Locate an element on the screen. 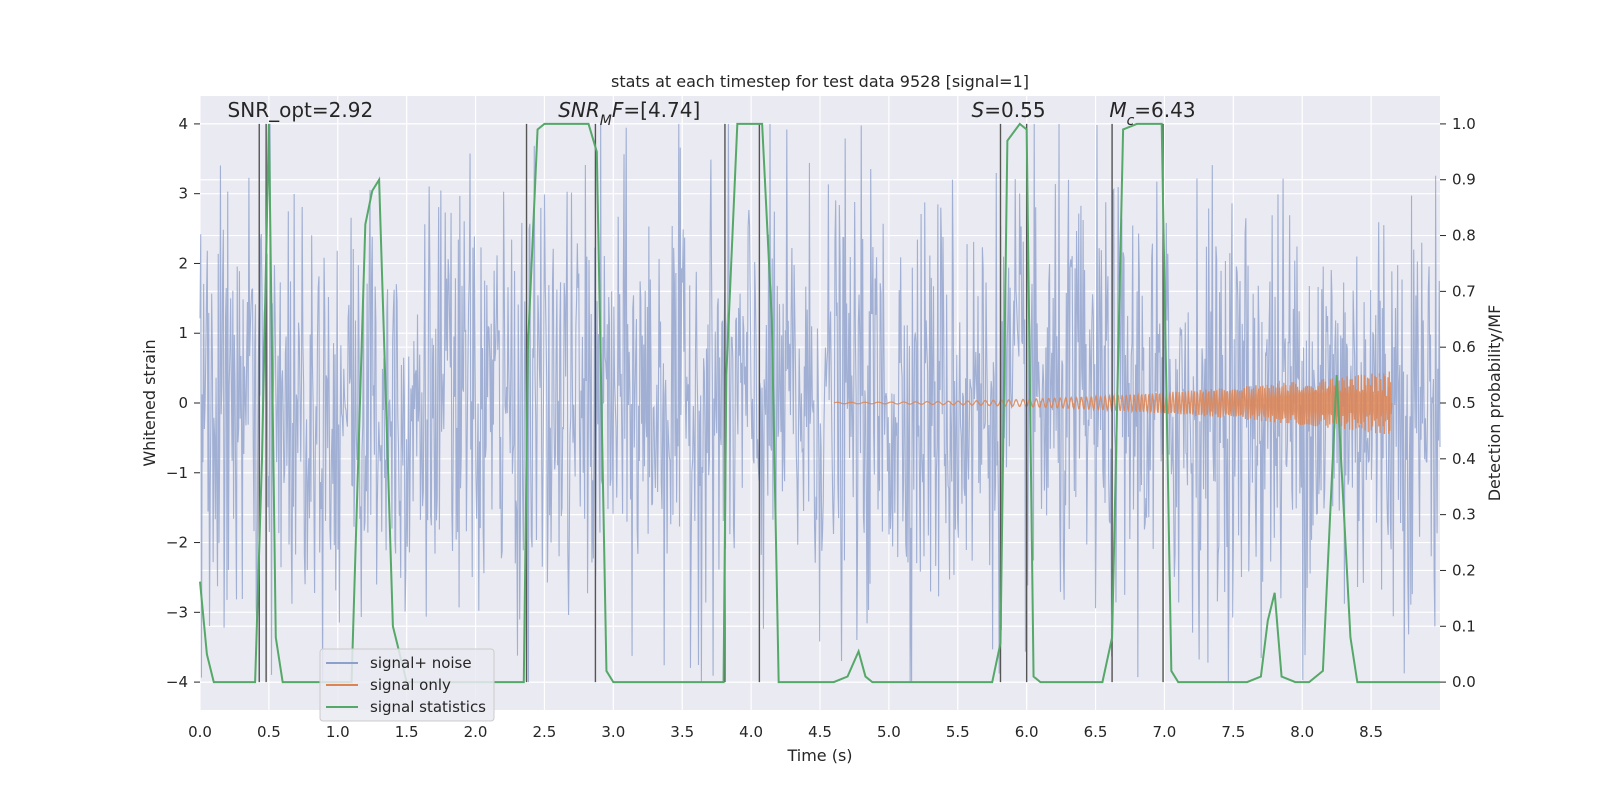 The image size is (1600, 800). x-tick-label-0: 0.0 is located at coordinates (200, 732).